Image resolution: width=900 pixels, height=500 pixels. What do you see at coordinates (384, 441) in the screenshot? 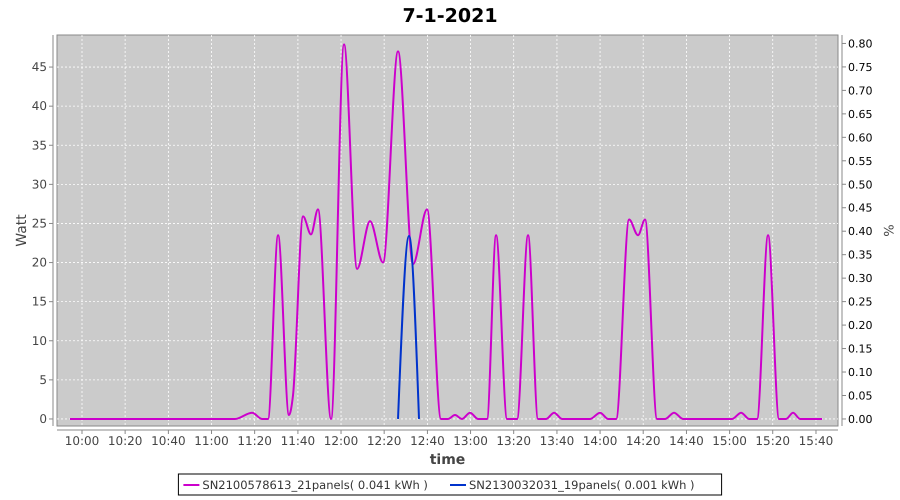
I see `x-tick-label: 12:20` at bounding box center [384, 441].